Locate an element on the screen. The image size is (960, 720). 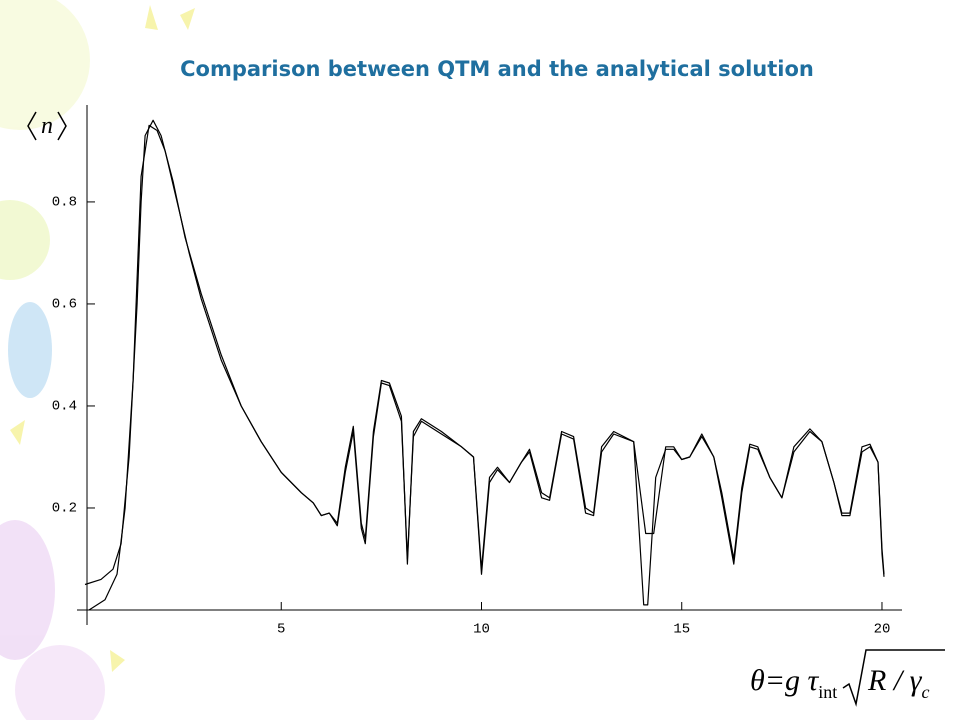
x-tick-label: 15 is located at coordinates (681, 630).